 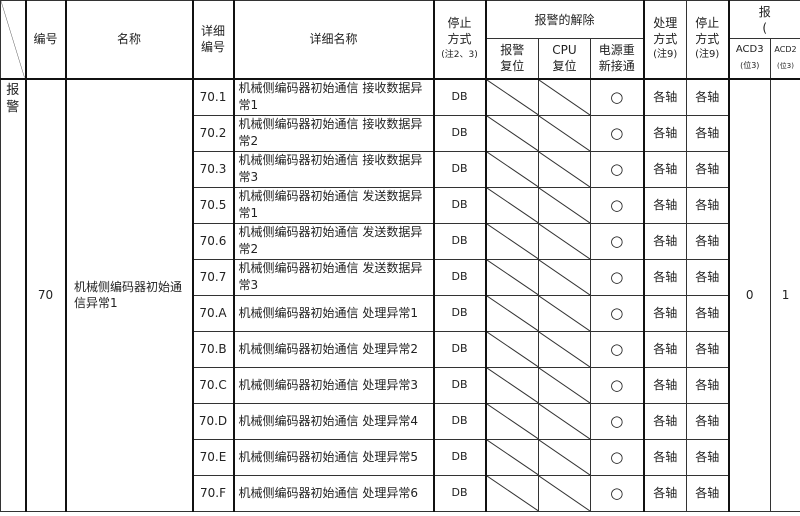 I want to click on detail-name: 机械侧编码器初始通信 处理异常1, so click(x=333, y=313).